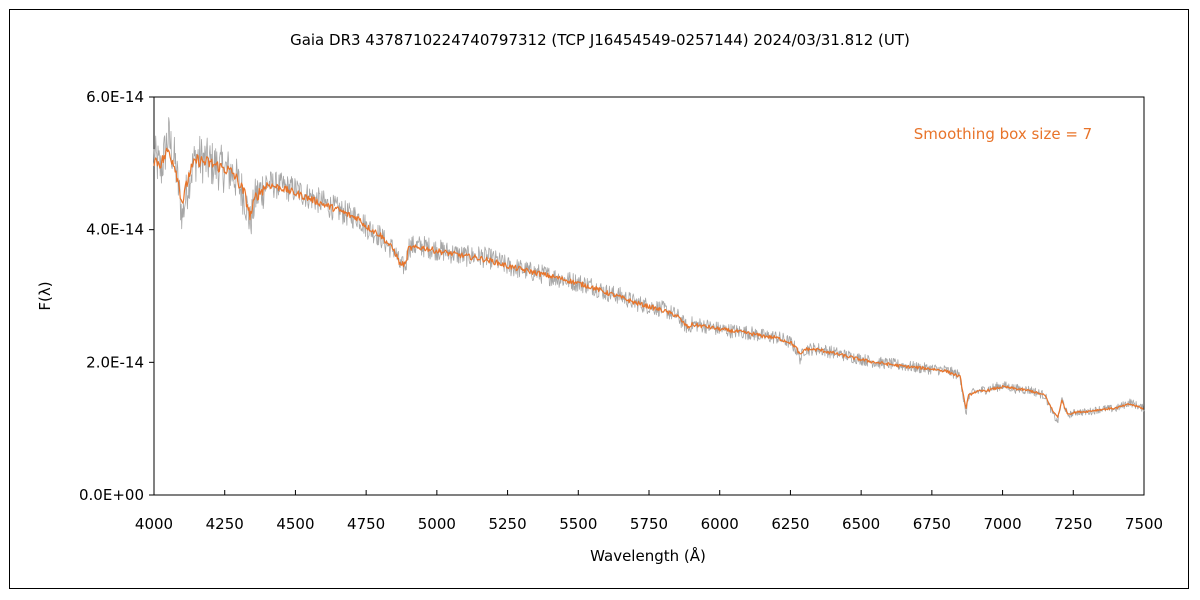 The width and height of the screenshot is (1200, 600). Describe the element at coordinates (720, 524) in the screenshot. I see `x-tick-label: 6000` at that location.